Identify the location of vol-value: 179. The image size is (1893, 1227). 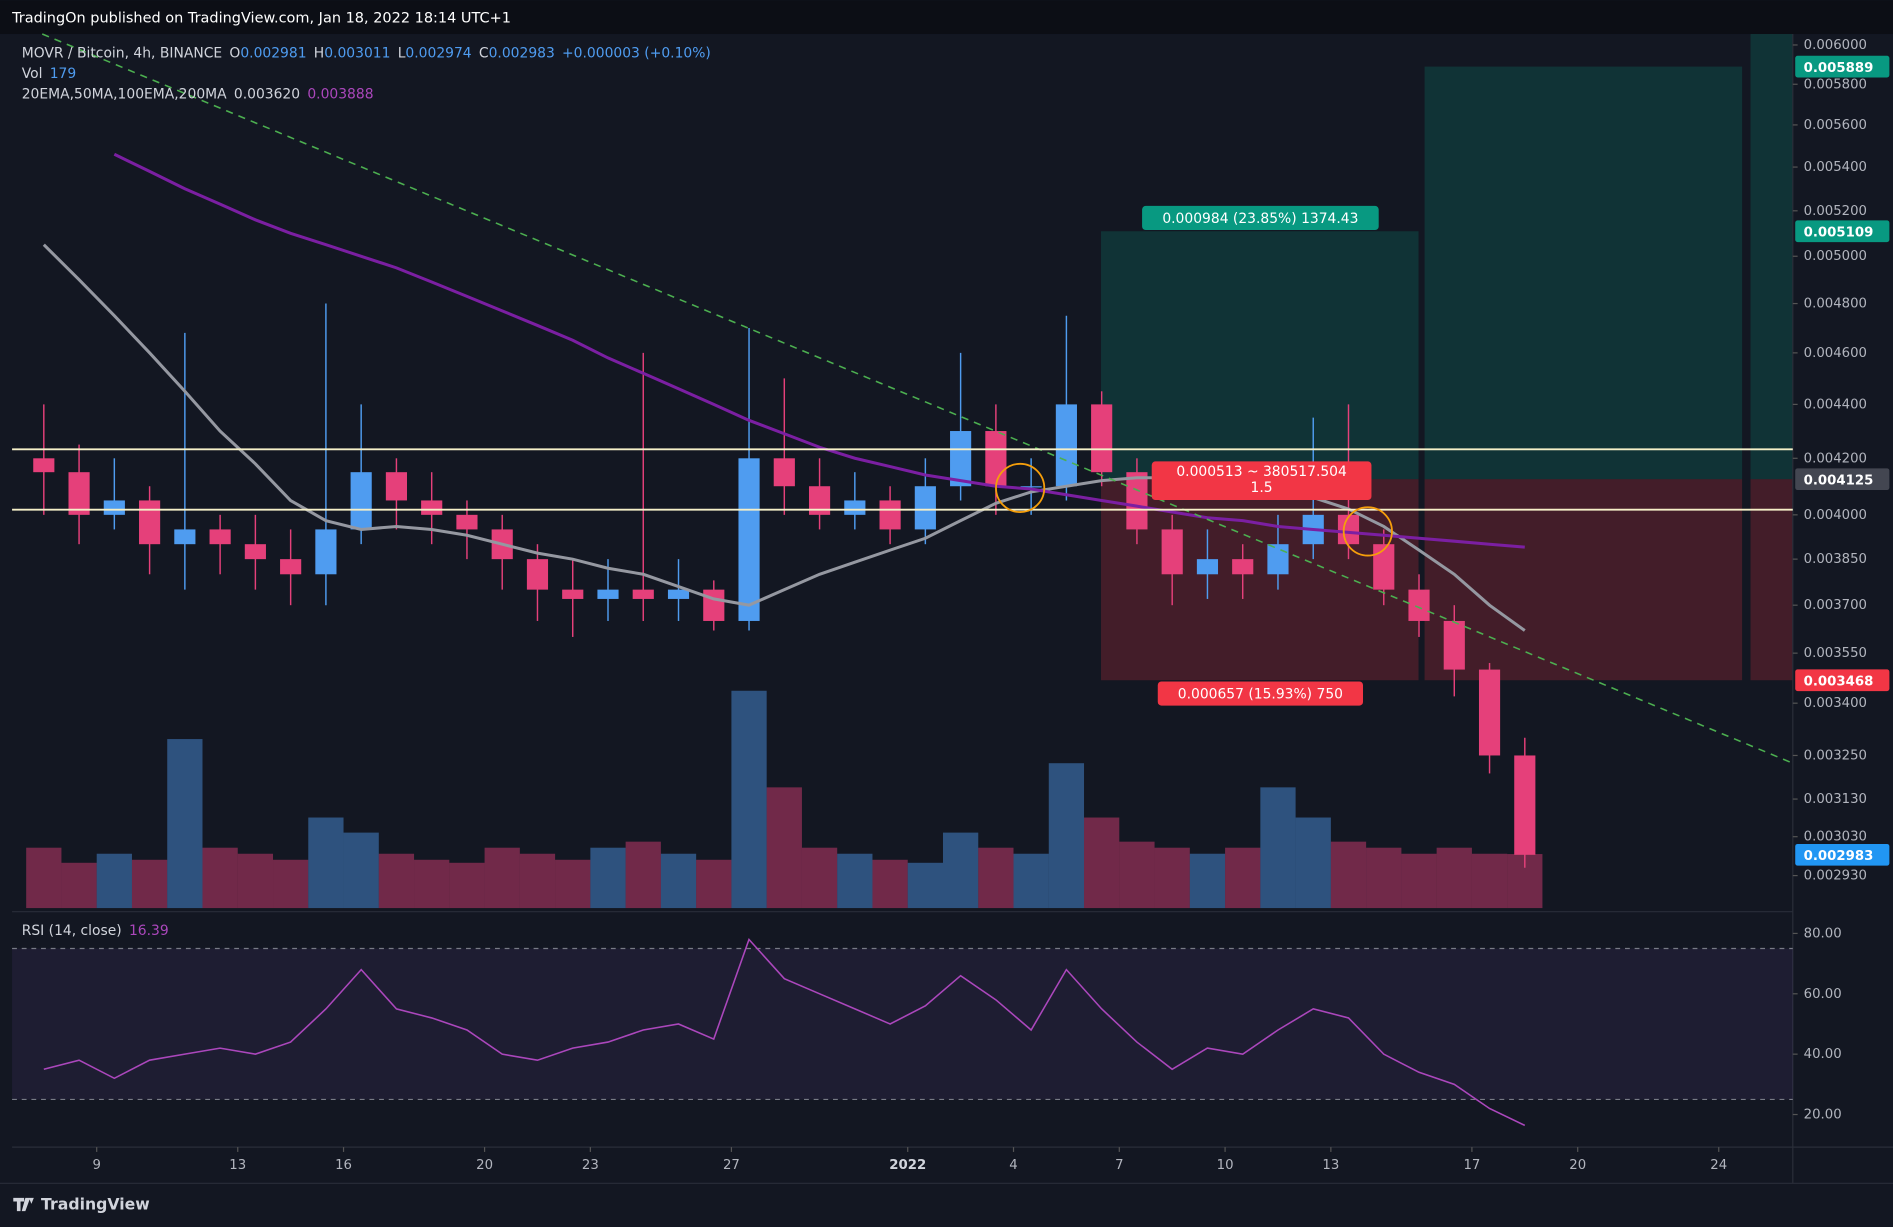
(63, 74).